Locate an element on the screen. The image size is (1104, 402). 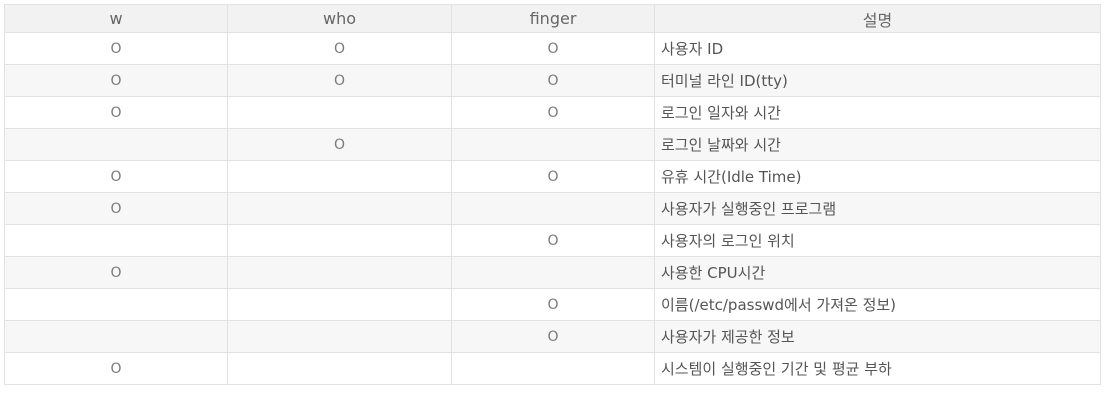
table-row: O O 로그인 일자와 시간 is located at coordinates (552, 112).